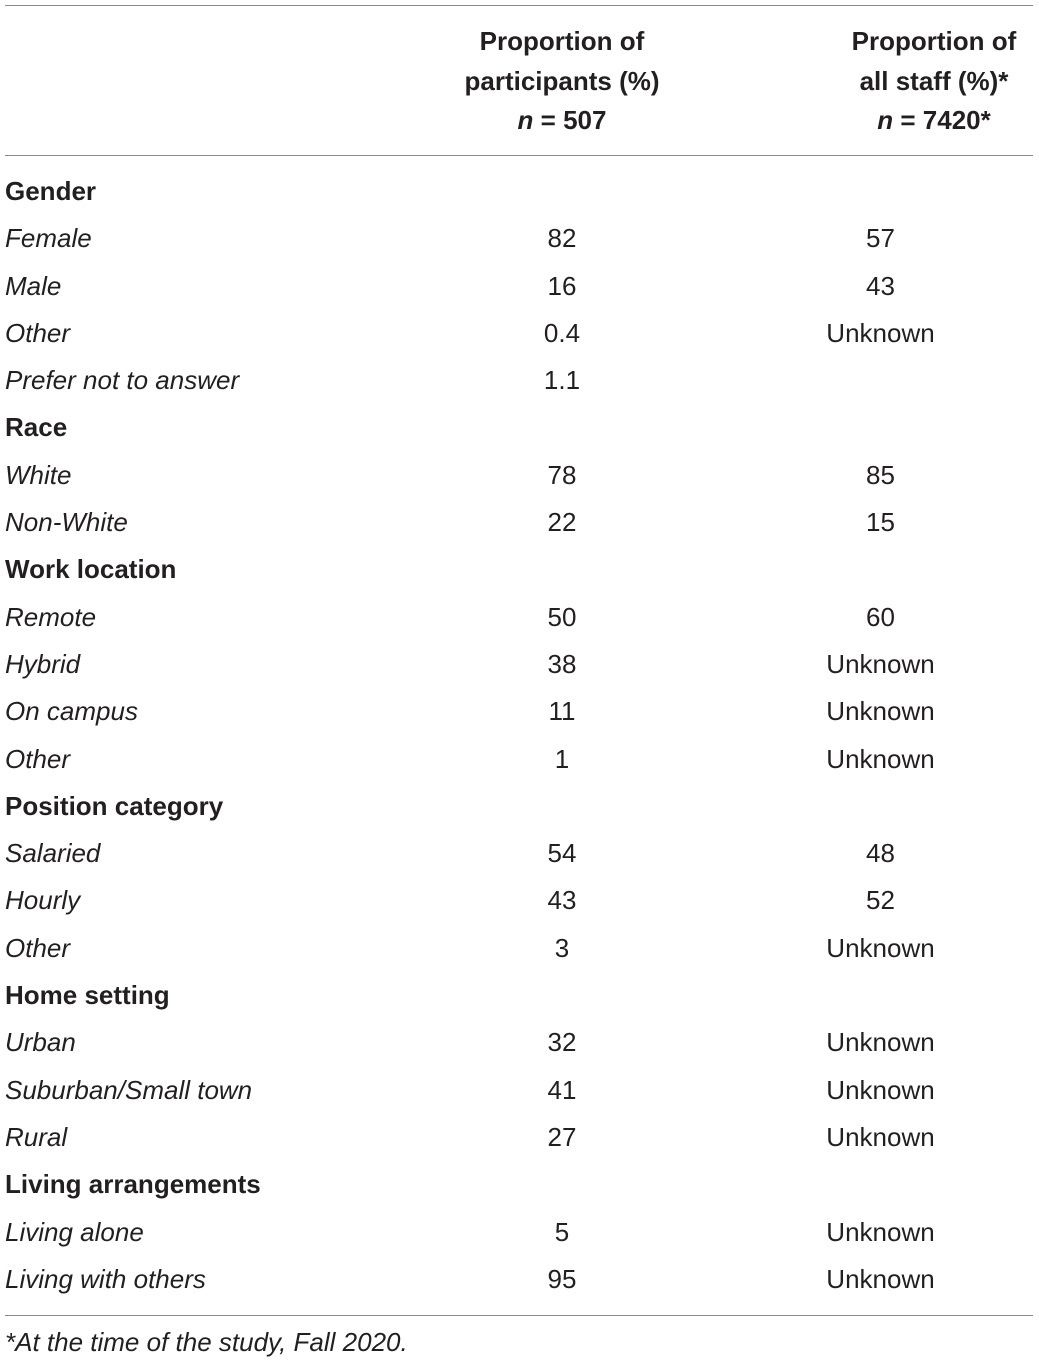 This screenshot has width=1039, height=1364. What do you see at coordinates (519, 475) in the screenshot?
I see `table-row: White 78 85` at bounding box center [519, 475].